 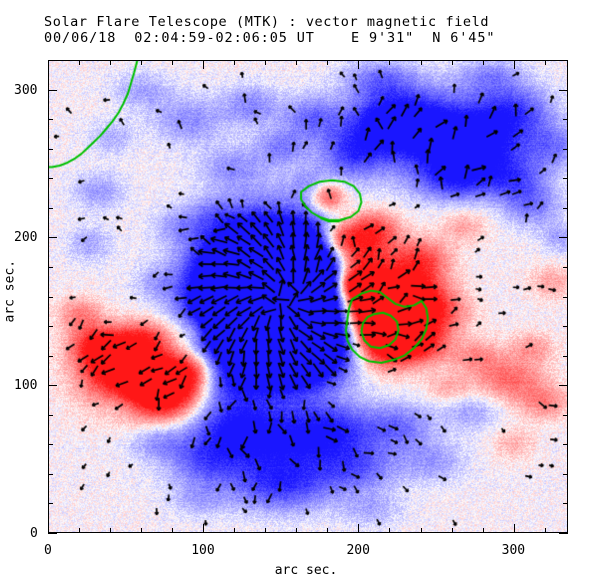 I want to click on y-tick-label: 200, so click(x=26, y=238).